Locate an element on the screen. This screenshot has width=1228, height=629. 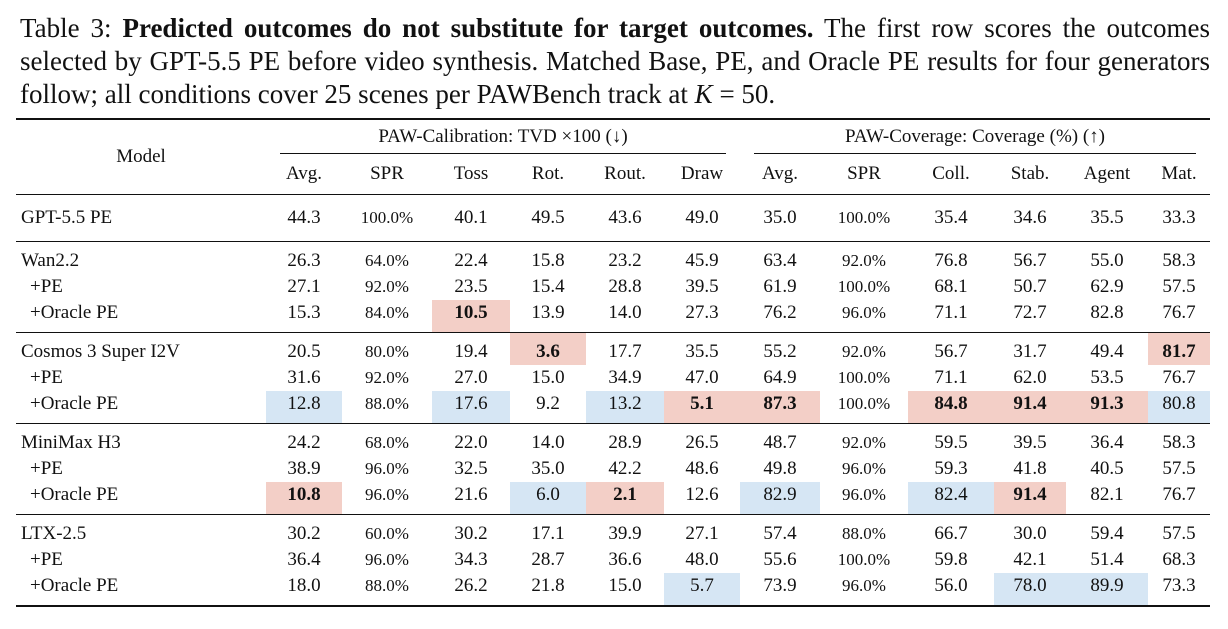
value-cell: 91.4 is located at coordinates (1030, 407).